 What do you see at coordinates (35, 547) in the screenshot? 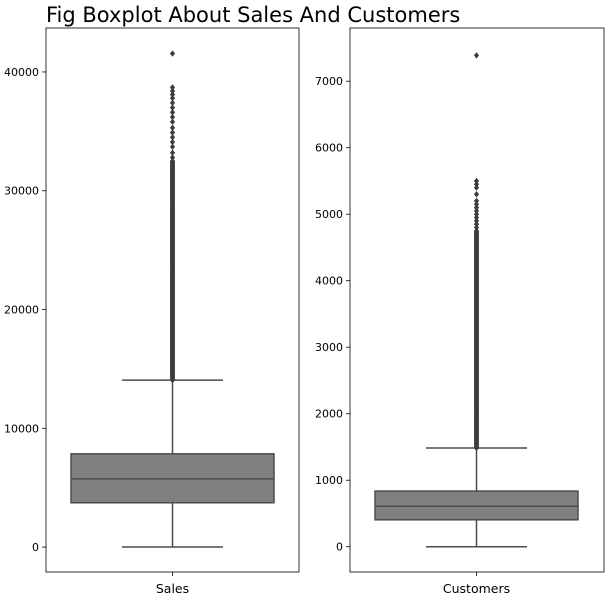
I see `sales-ytick-label: 0` at bounding box center [35, 547].